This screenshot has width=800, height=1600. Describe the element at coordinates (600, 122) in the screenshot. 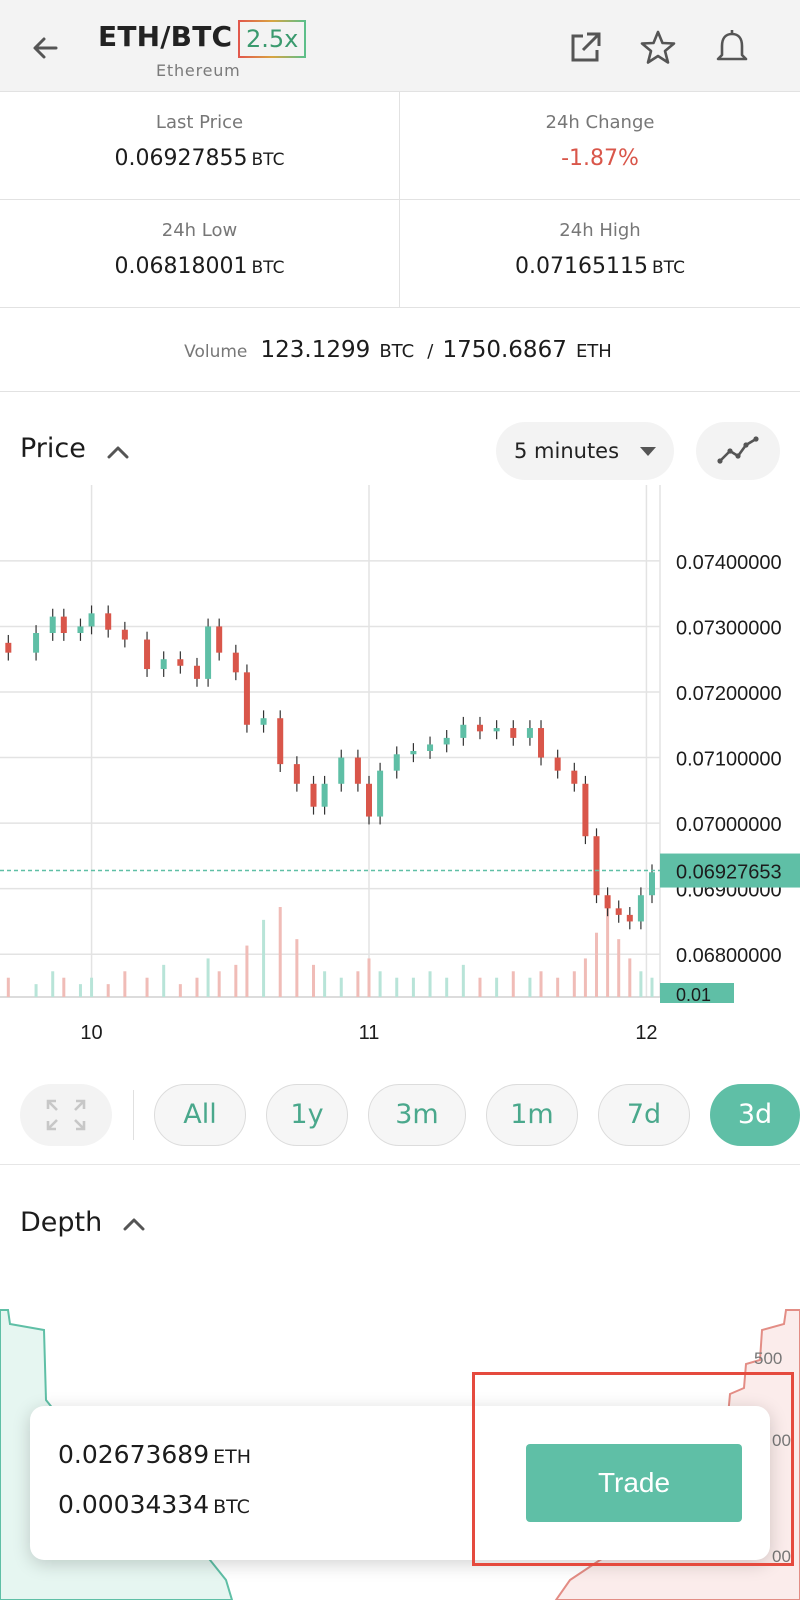

I see `change-label: 24h Change` at that location.